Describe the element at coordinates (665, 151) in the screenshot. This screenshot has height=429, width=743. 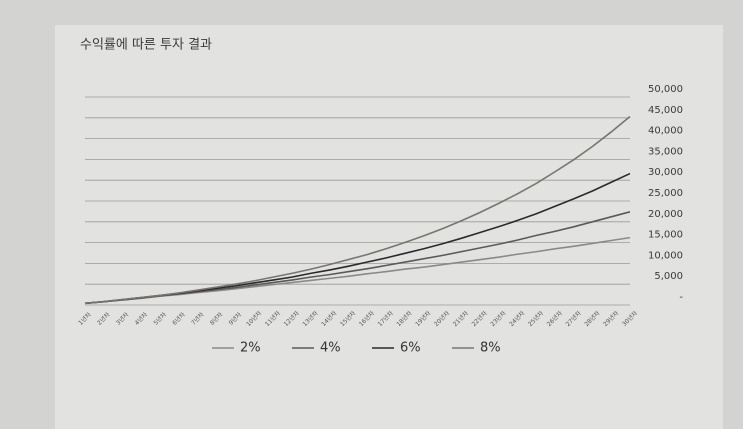
I see `y-tick-label: 35,000` at that location.